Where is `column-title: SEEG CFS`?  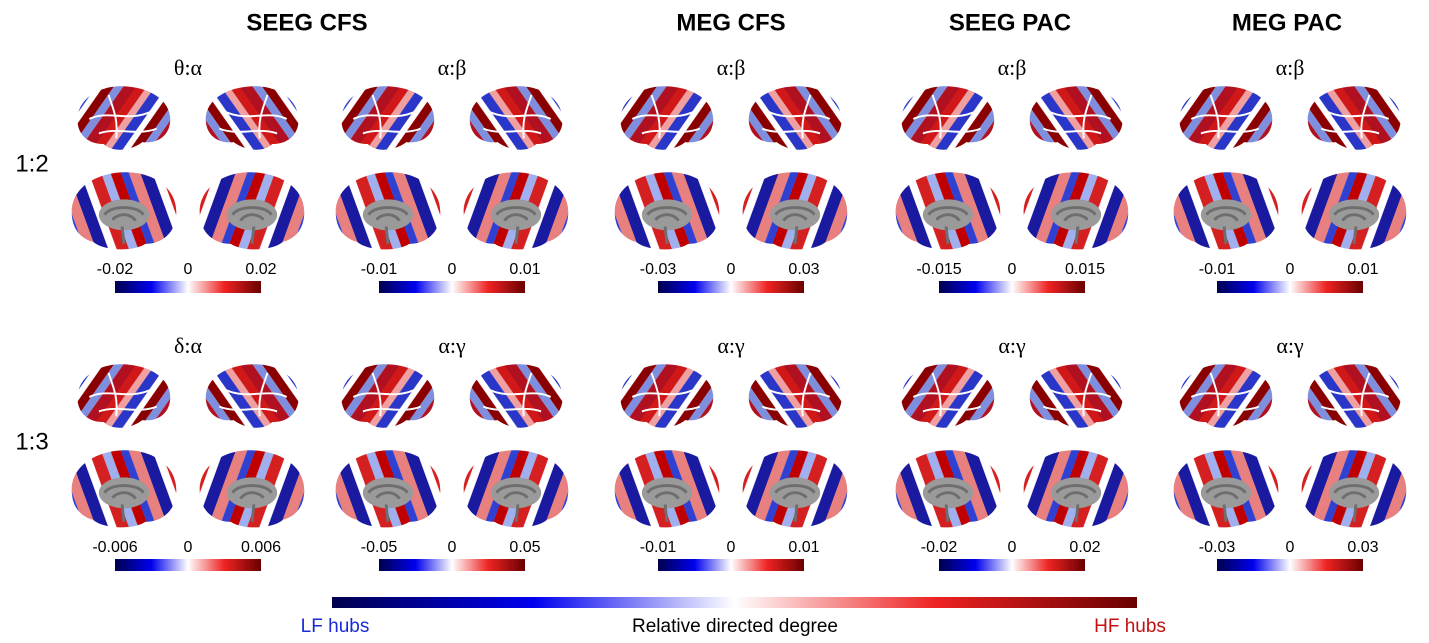 column-title: SEEG CFS is located at coordinates (306, 22).